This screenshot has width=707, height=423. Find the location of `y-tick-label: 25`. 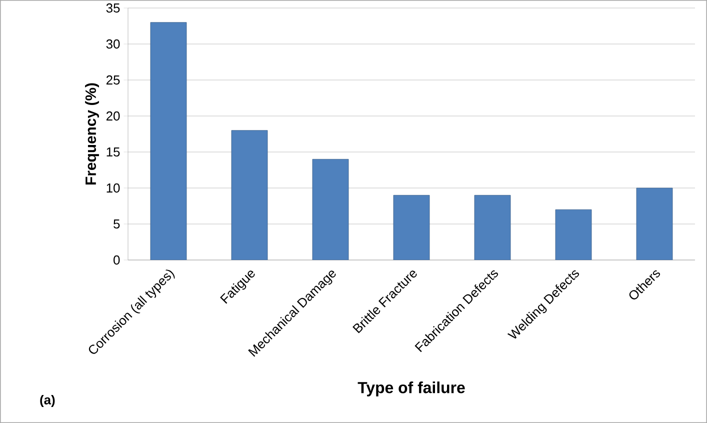

y-tick-label: 25 is located at coordinates (113, 80).